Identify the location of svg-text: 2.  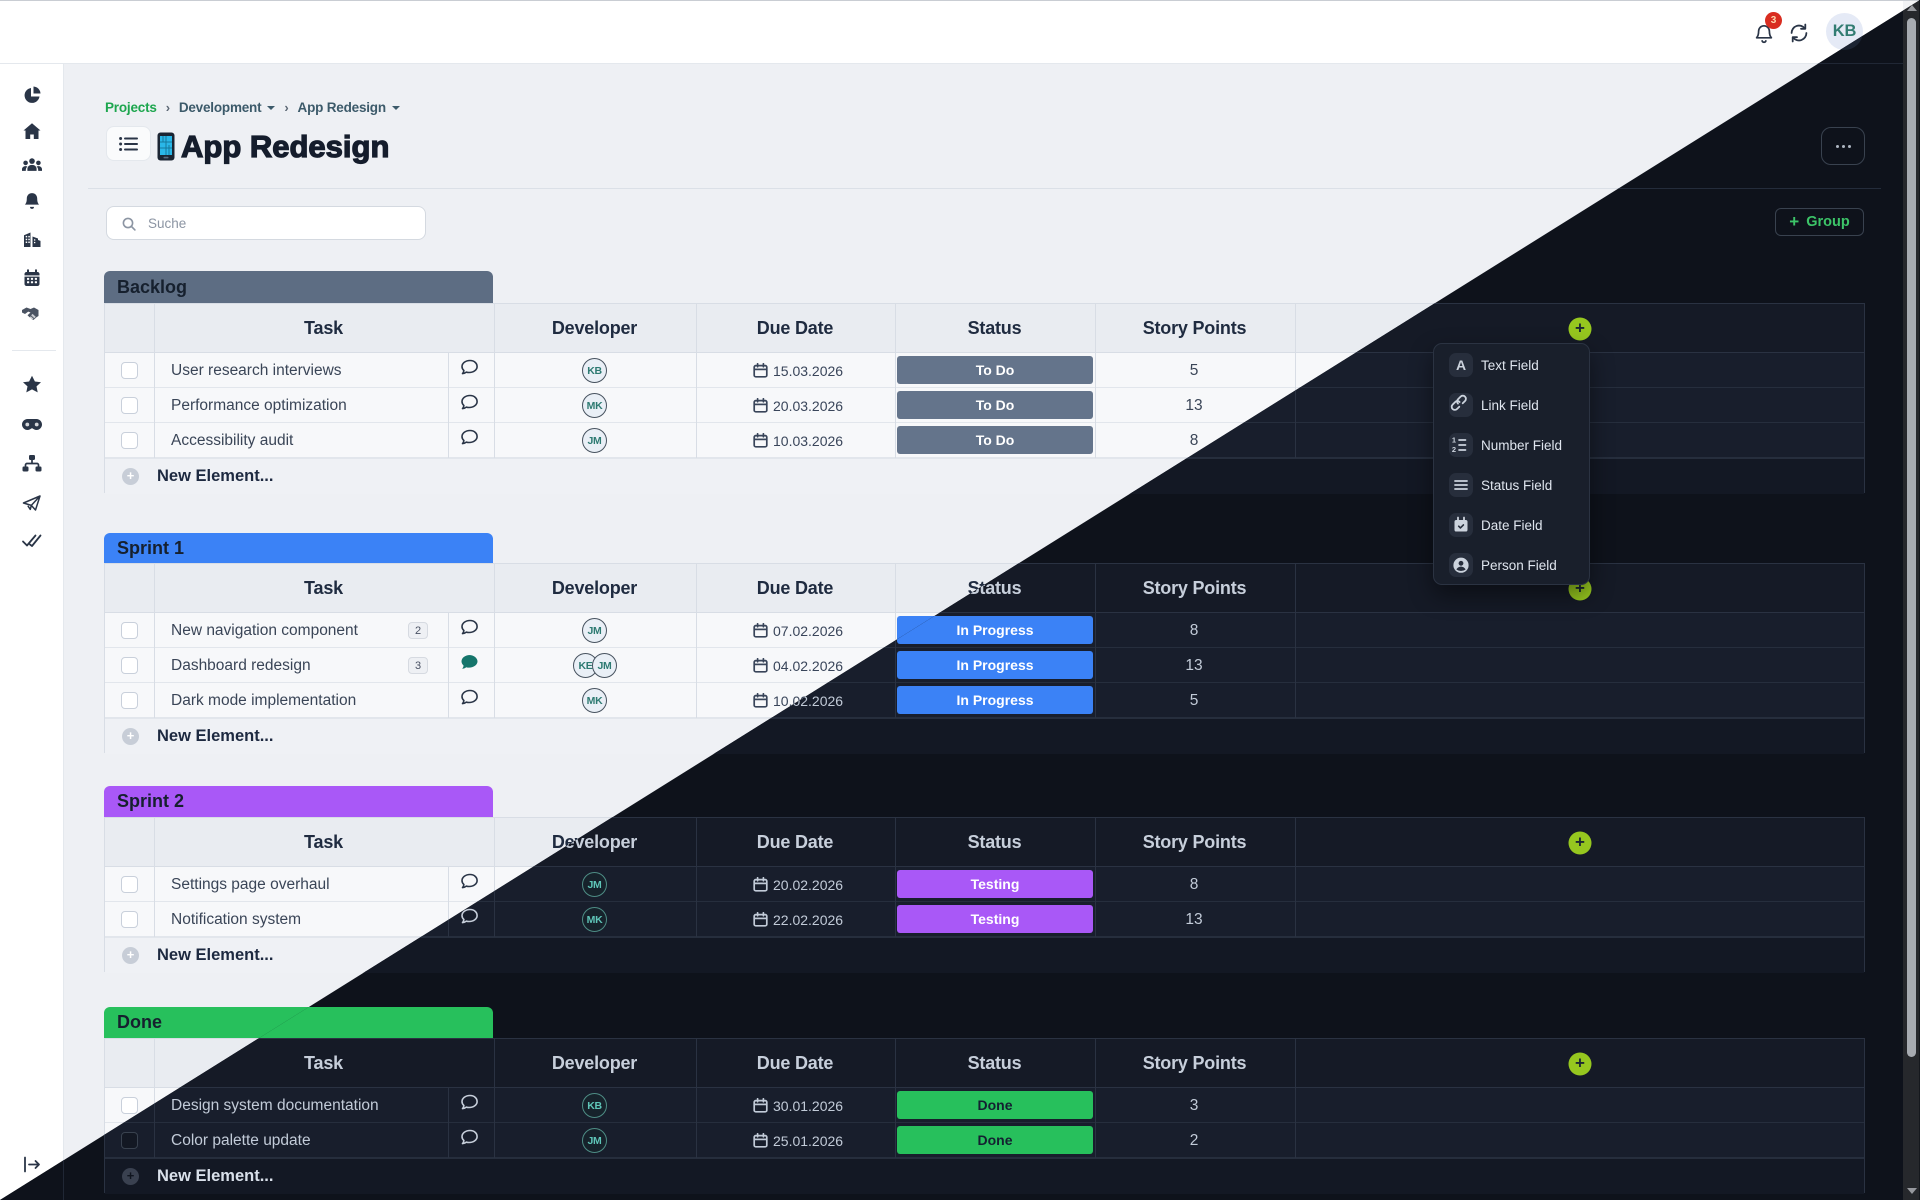
(1454, 449).